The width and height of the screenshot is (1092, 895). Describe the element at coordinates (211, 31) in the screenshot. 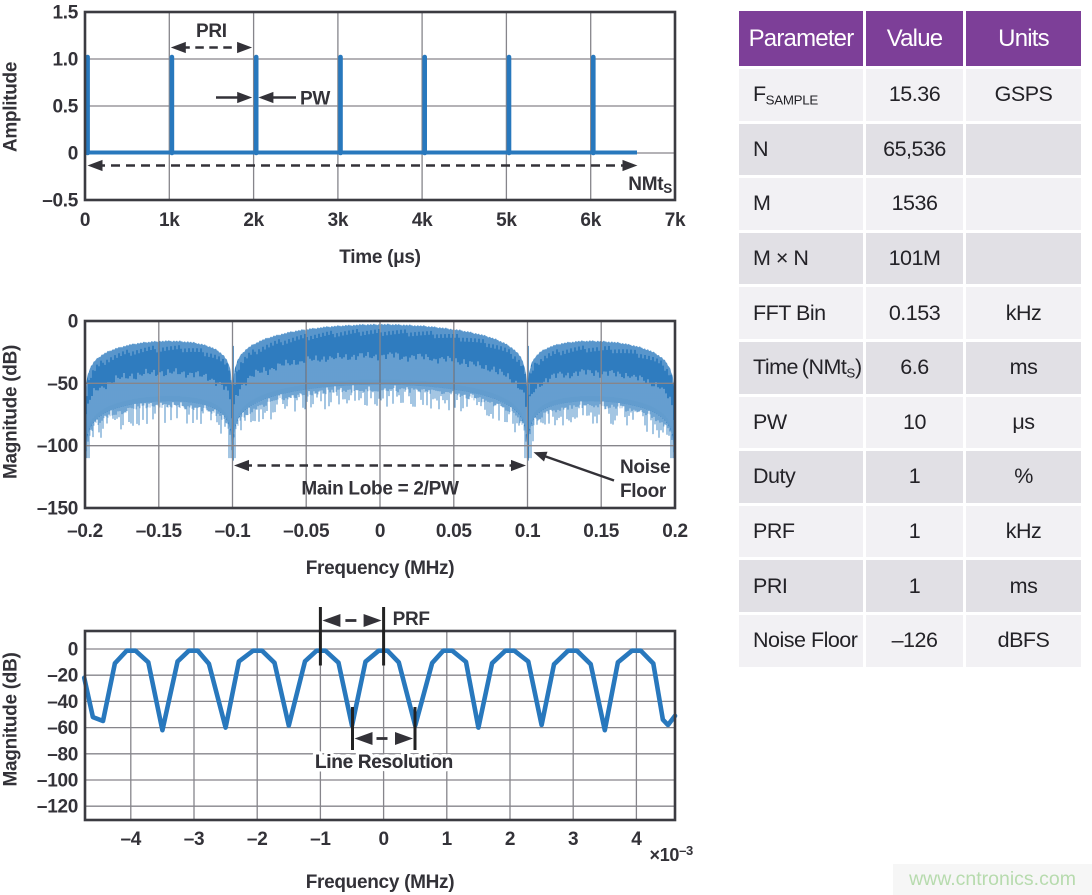

I see `svg-text: PRI` at that location.